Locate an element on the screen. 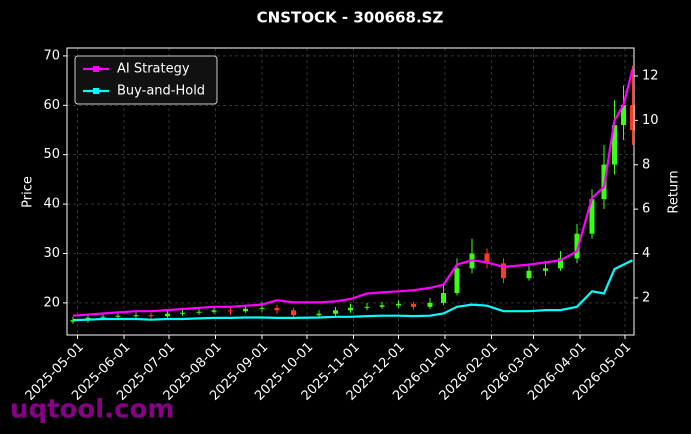 This screenshot has width=691, height=434. chart-title: CNSTOCK - 300668.SZ is located at coordinates (350, 18).